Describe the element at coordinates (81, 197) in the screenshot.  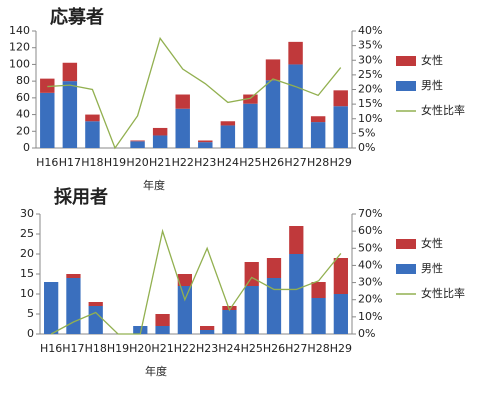
I see `chart-title: 採用者` at that location.